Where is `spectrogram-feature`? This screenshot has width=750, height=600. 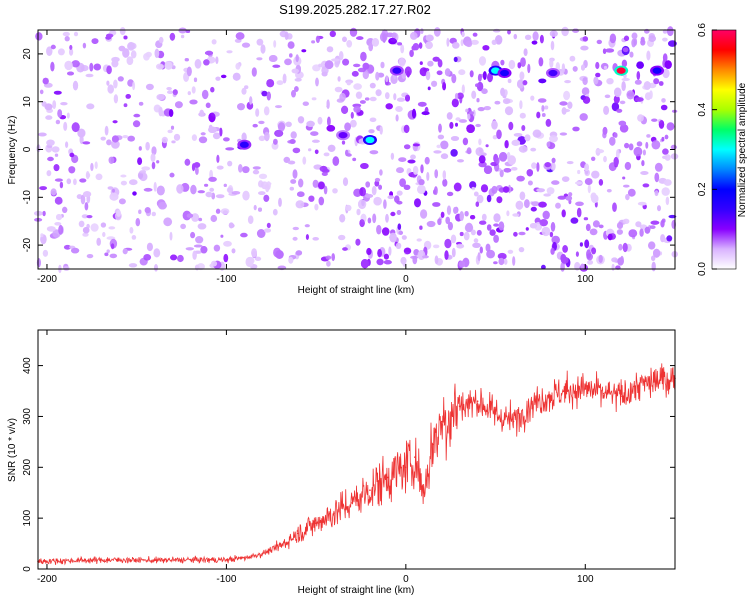
spectrogram-feature is located at coordinates (343, 135).